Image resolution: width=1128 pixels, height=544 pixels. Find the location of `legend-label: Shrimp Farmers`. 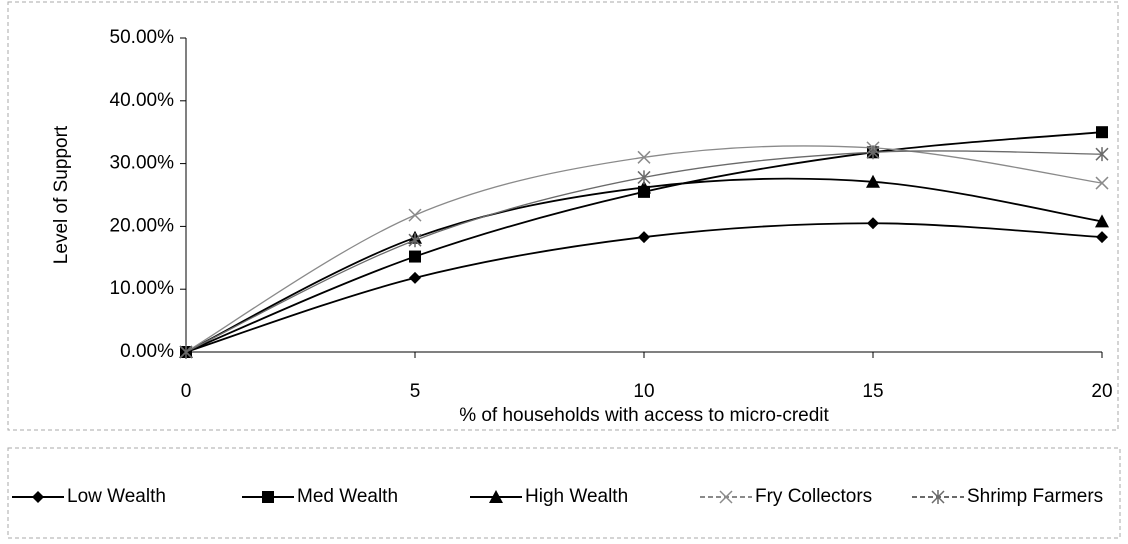

legend-label: Shrimp Farmers is located at coordinates (1035, 496).